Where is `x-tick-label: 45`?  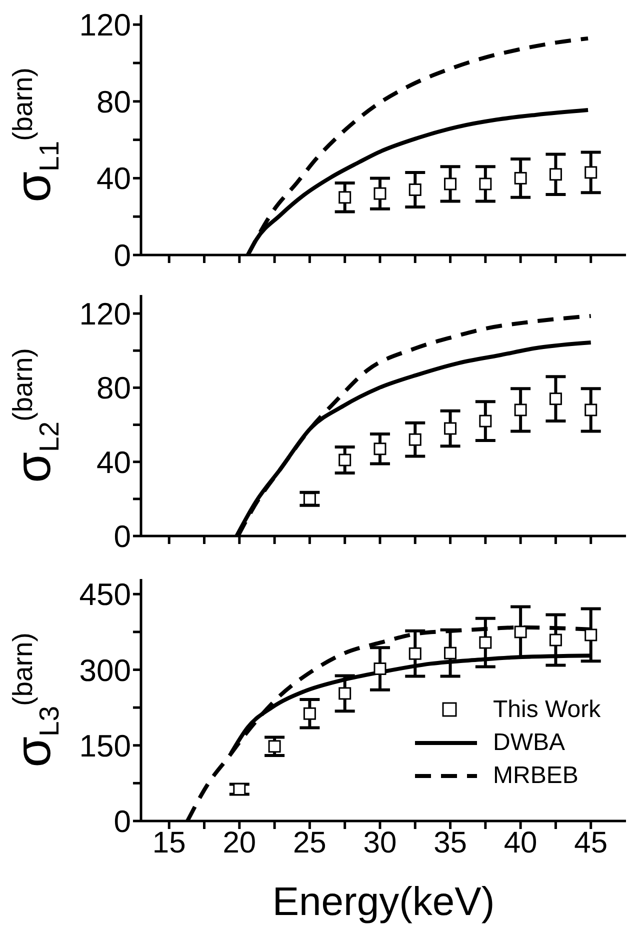 x-tick-label: 45 is located at coordinates (591, 843).